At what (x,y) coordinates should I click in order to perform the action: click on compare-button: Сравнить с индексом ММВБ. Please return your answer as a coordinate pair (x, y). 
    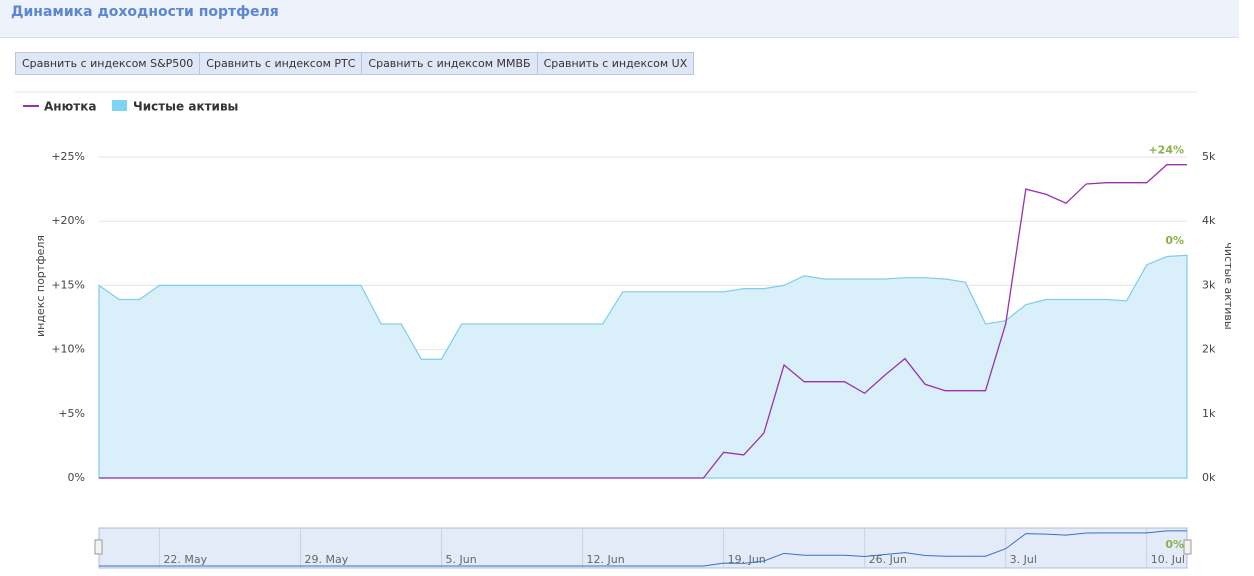
    Looking at the image, I should click on (449, 63).